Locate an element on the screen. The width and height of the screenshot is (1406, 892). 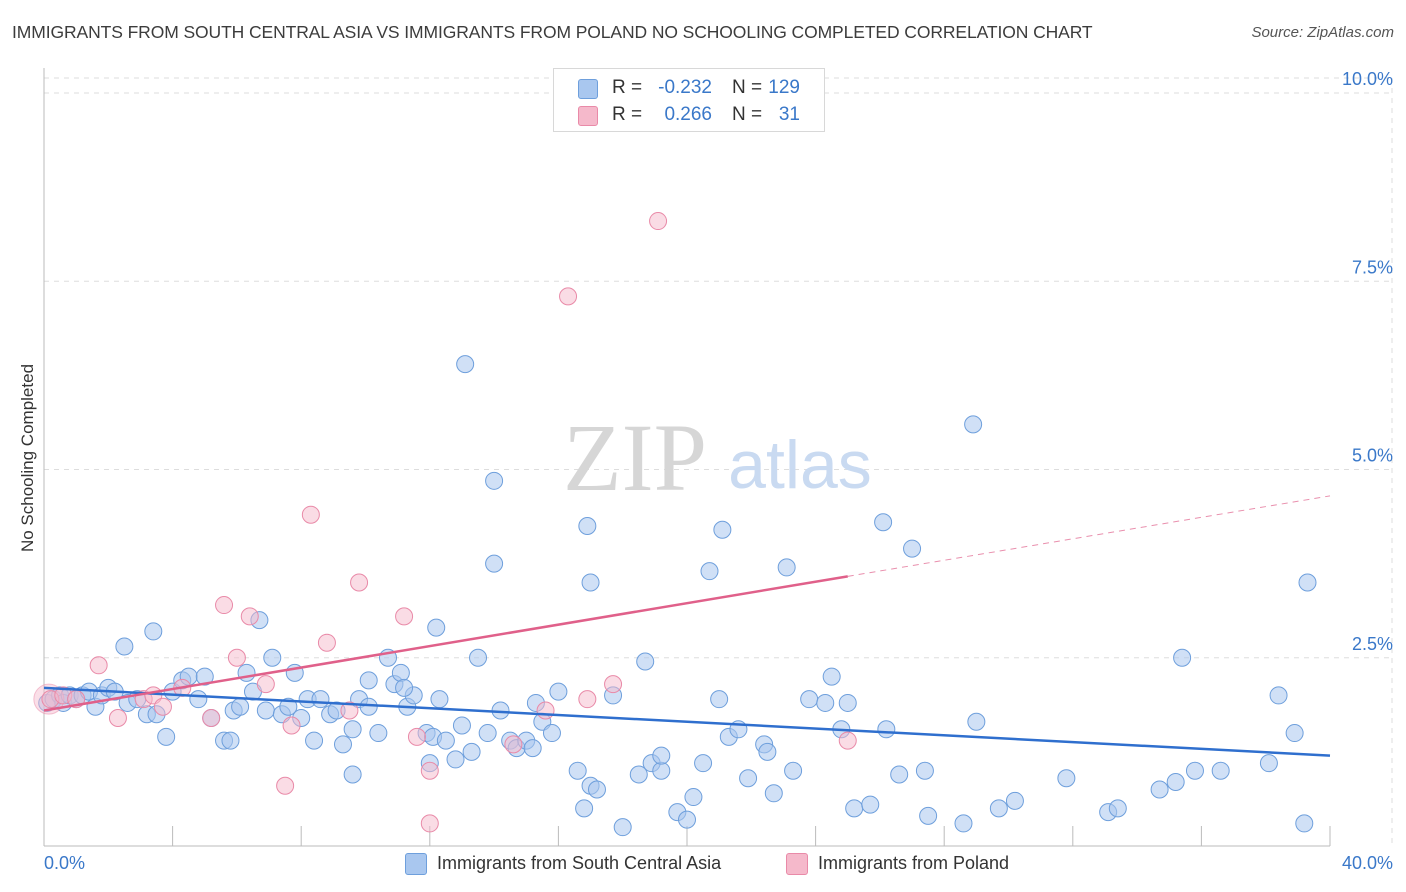
r-value-blue: -0.232 is located at coordinates (685, 87).